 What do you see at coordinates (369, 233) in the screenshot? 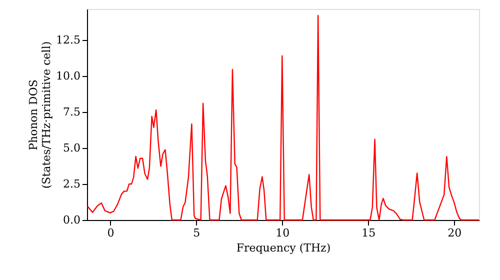
I see `x-tick-label: 15` at bounding box center [369, 233].